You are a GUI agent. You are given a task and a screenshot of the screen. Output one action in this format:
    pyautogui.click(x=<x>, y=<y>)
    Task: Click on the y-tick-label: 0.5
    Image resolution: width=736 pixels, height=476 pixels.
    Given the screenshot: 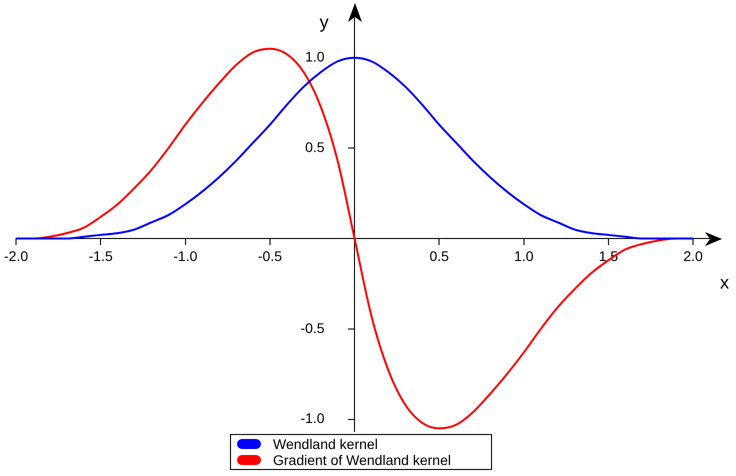 What is the action you would take?
    pyautogui.click(x=315, y=147)
    